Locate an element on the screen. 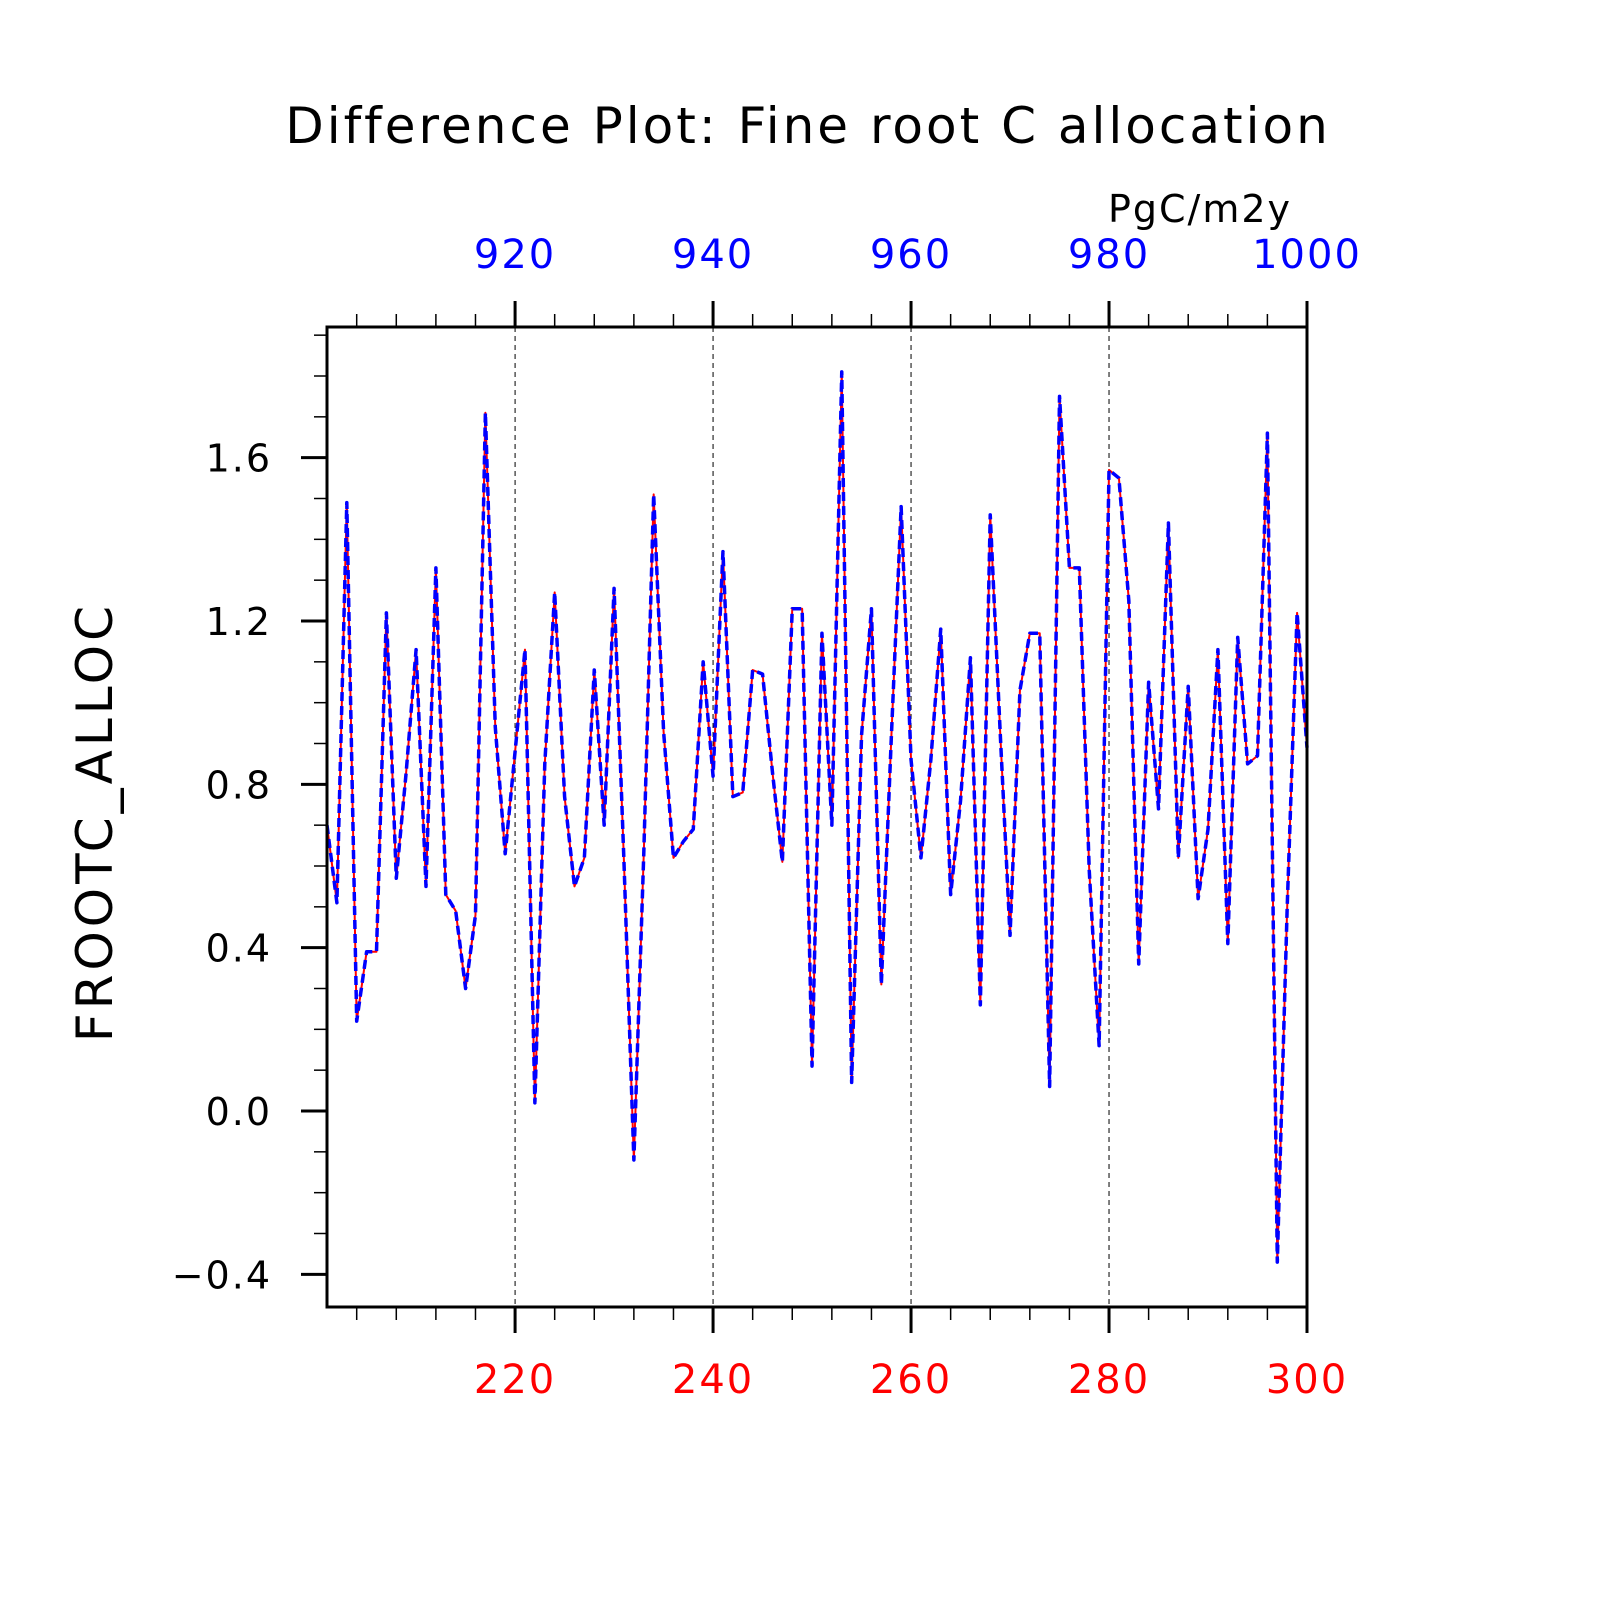 Image resolution: width=1620 pixels, height=1620 pixels. chart-title: Difference Plot: Fine root C allocation is located at coordinates (808, 126).